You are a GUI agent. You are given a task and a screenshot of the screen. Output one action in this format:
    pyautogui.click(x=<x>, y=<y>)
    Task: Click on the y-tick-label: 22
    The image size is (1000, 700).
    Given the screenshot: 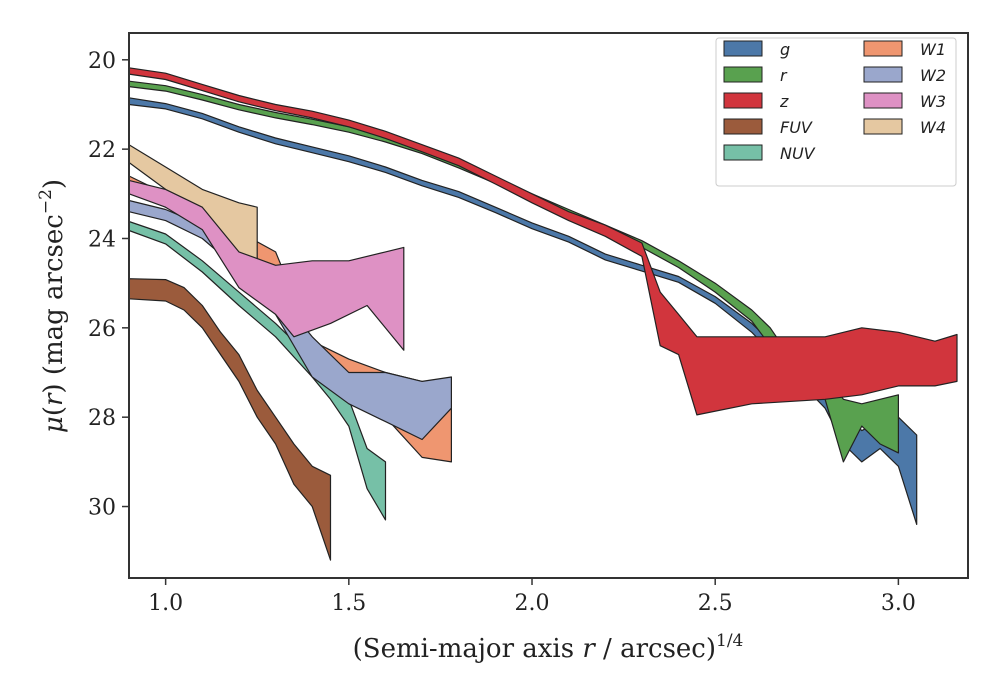 What is the action you would take?
    pyautogui.click(x=102, y=150)
    